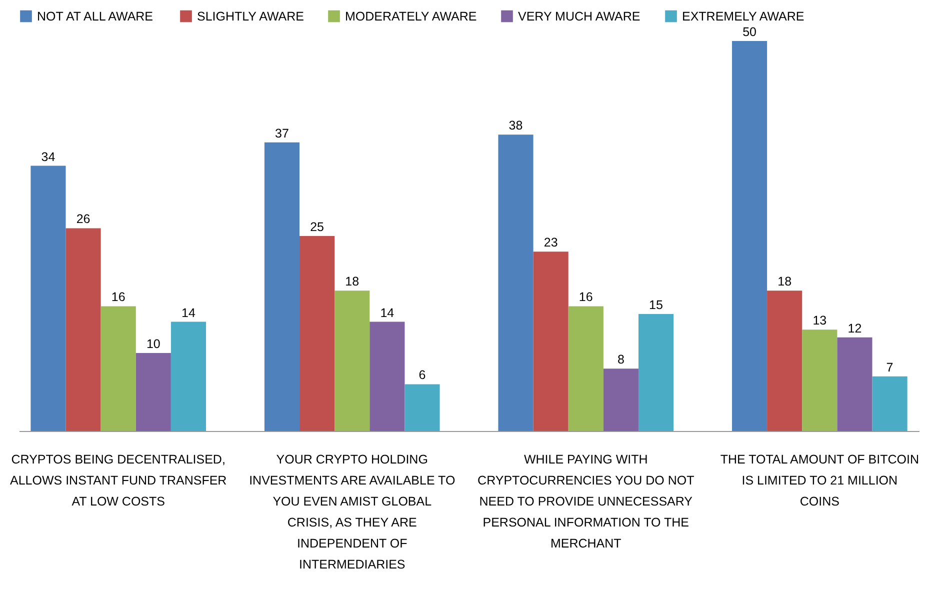  I want to click on legend-label: NOT AT ALL AWARE, so click(95, 16).